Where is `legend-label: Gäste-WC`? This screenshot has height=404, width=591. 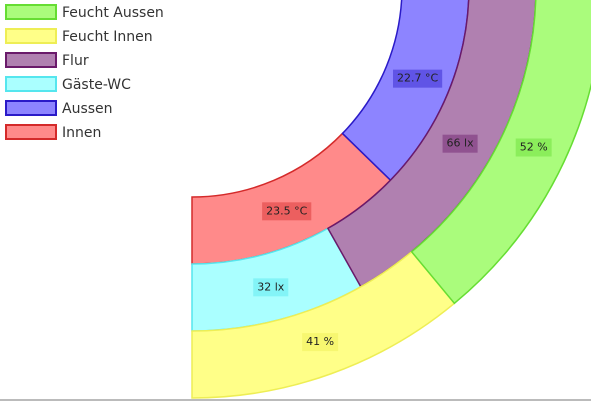 legend-label: Gäste-WC is located at coordinates (96, 85).